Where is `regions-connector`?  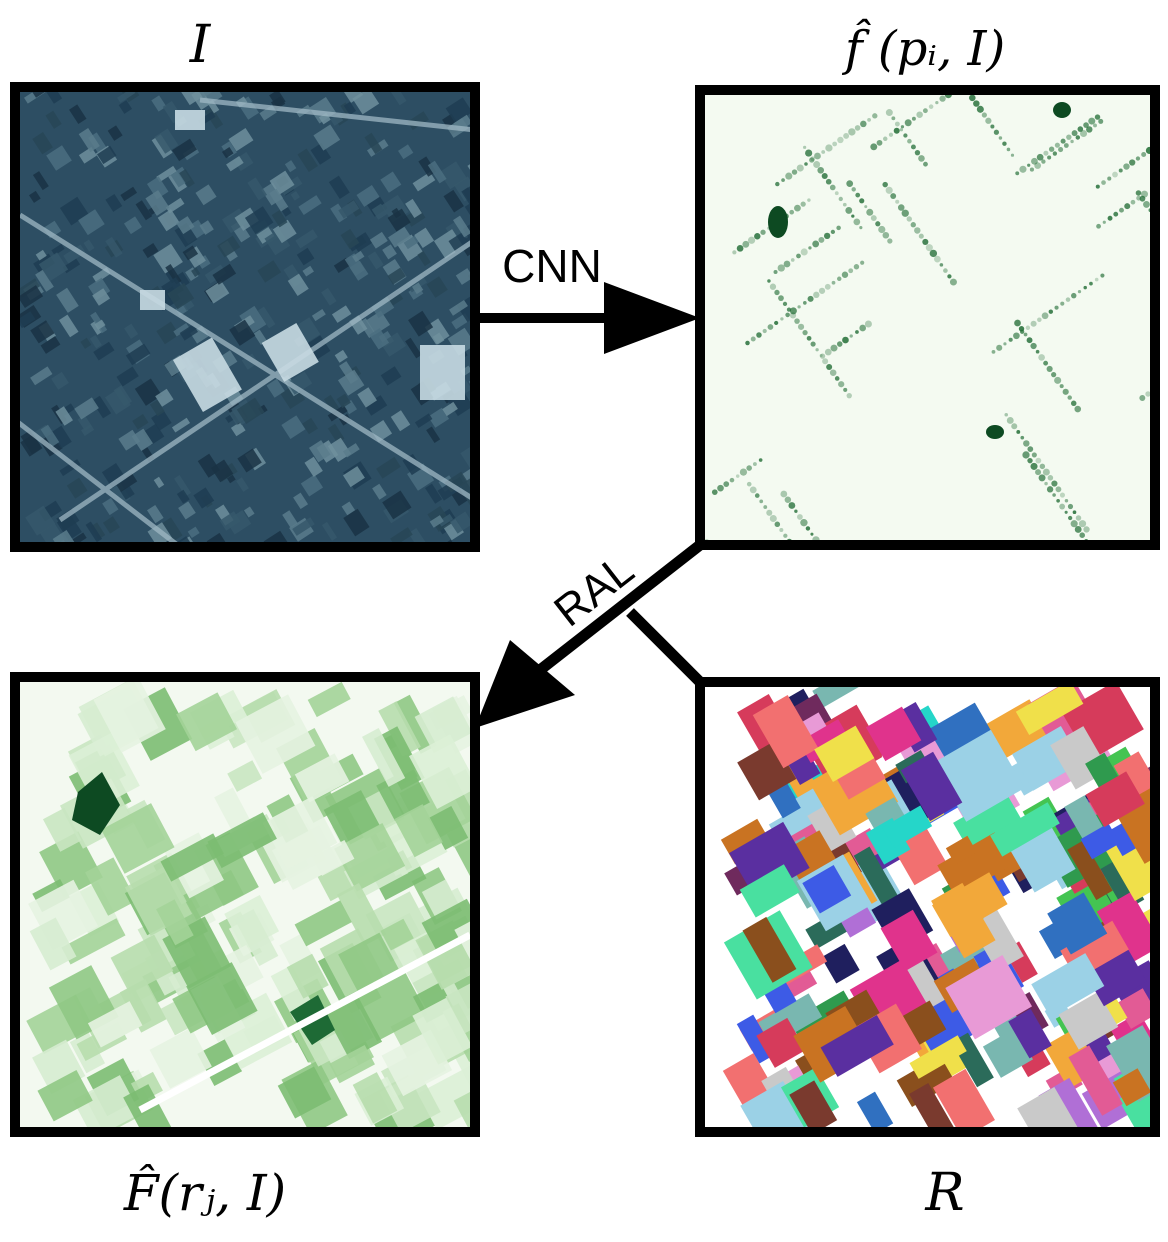
regions-connector is located at coordinates (665, 647).